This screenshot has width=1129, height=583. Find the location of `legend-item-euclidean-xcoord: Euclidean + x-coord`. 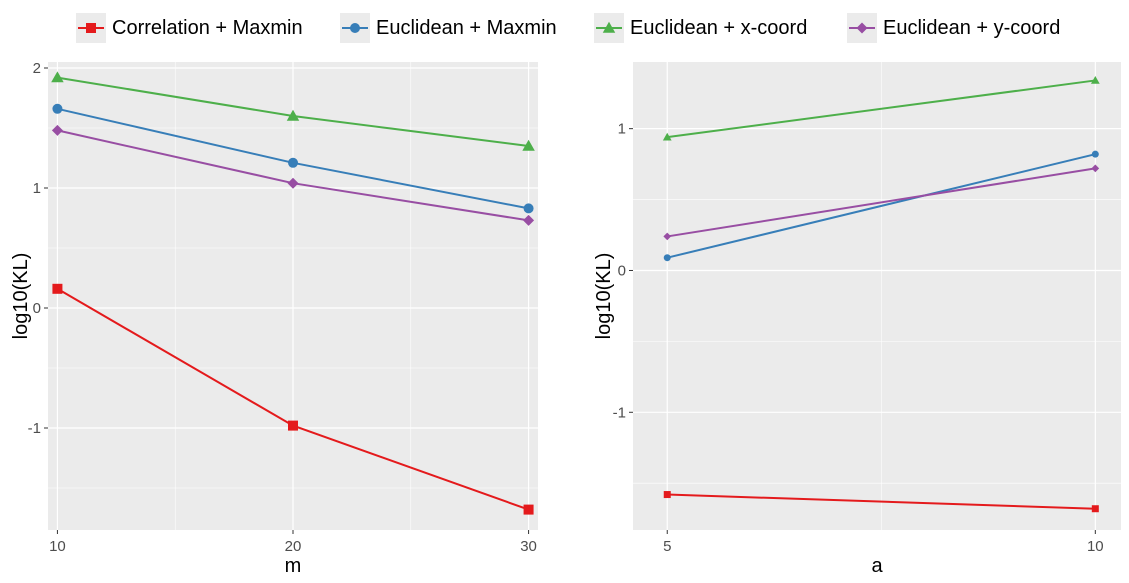

legend-item-euclidean-xcoord: Euclidean + x-coord is located at coordinates (700, 28).